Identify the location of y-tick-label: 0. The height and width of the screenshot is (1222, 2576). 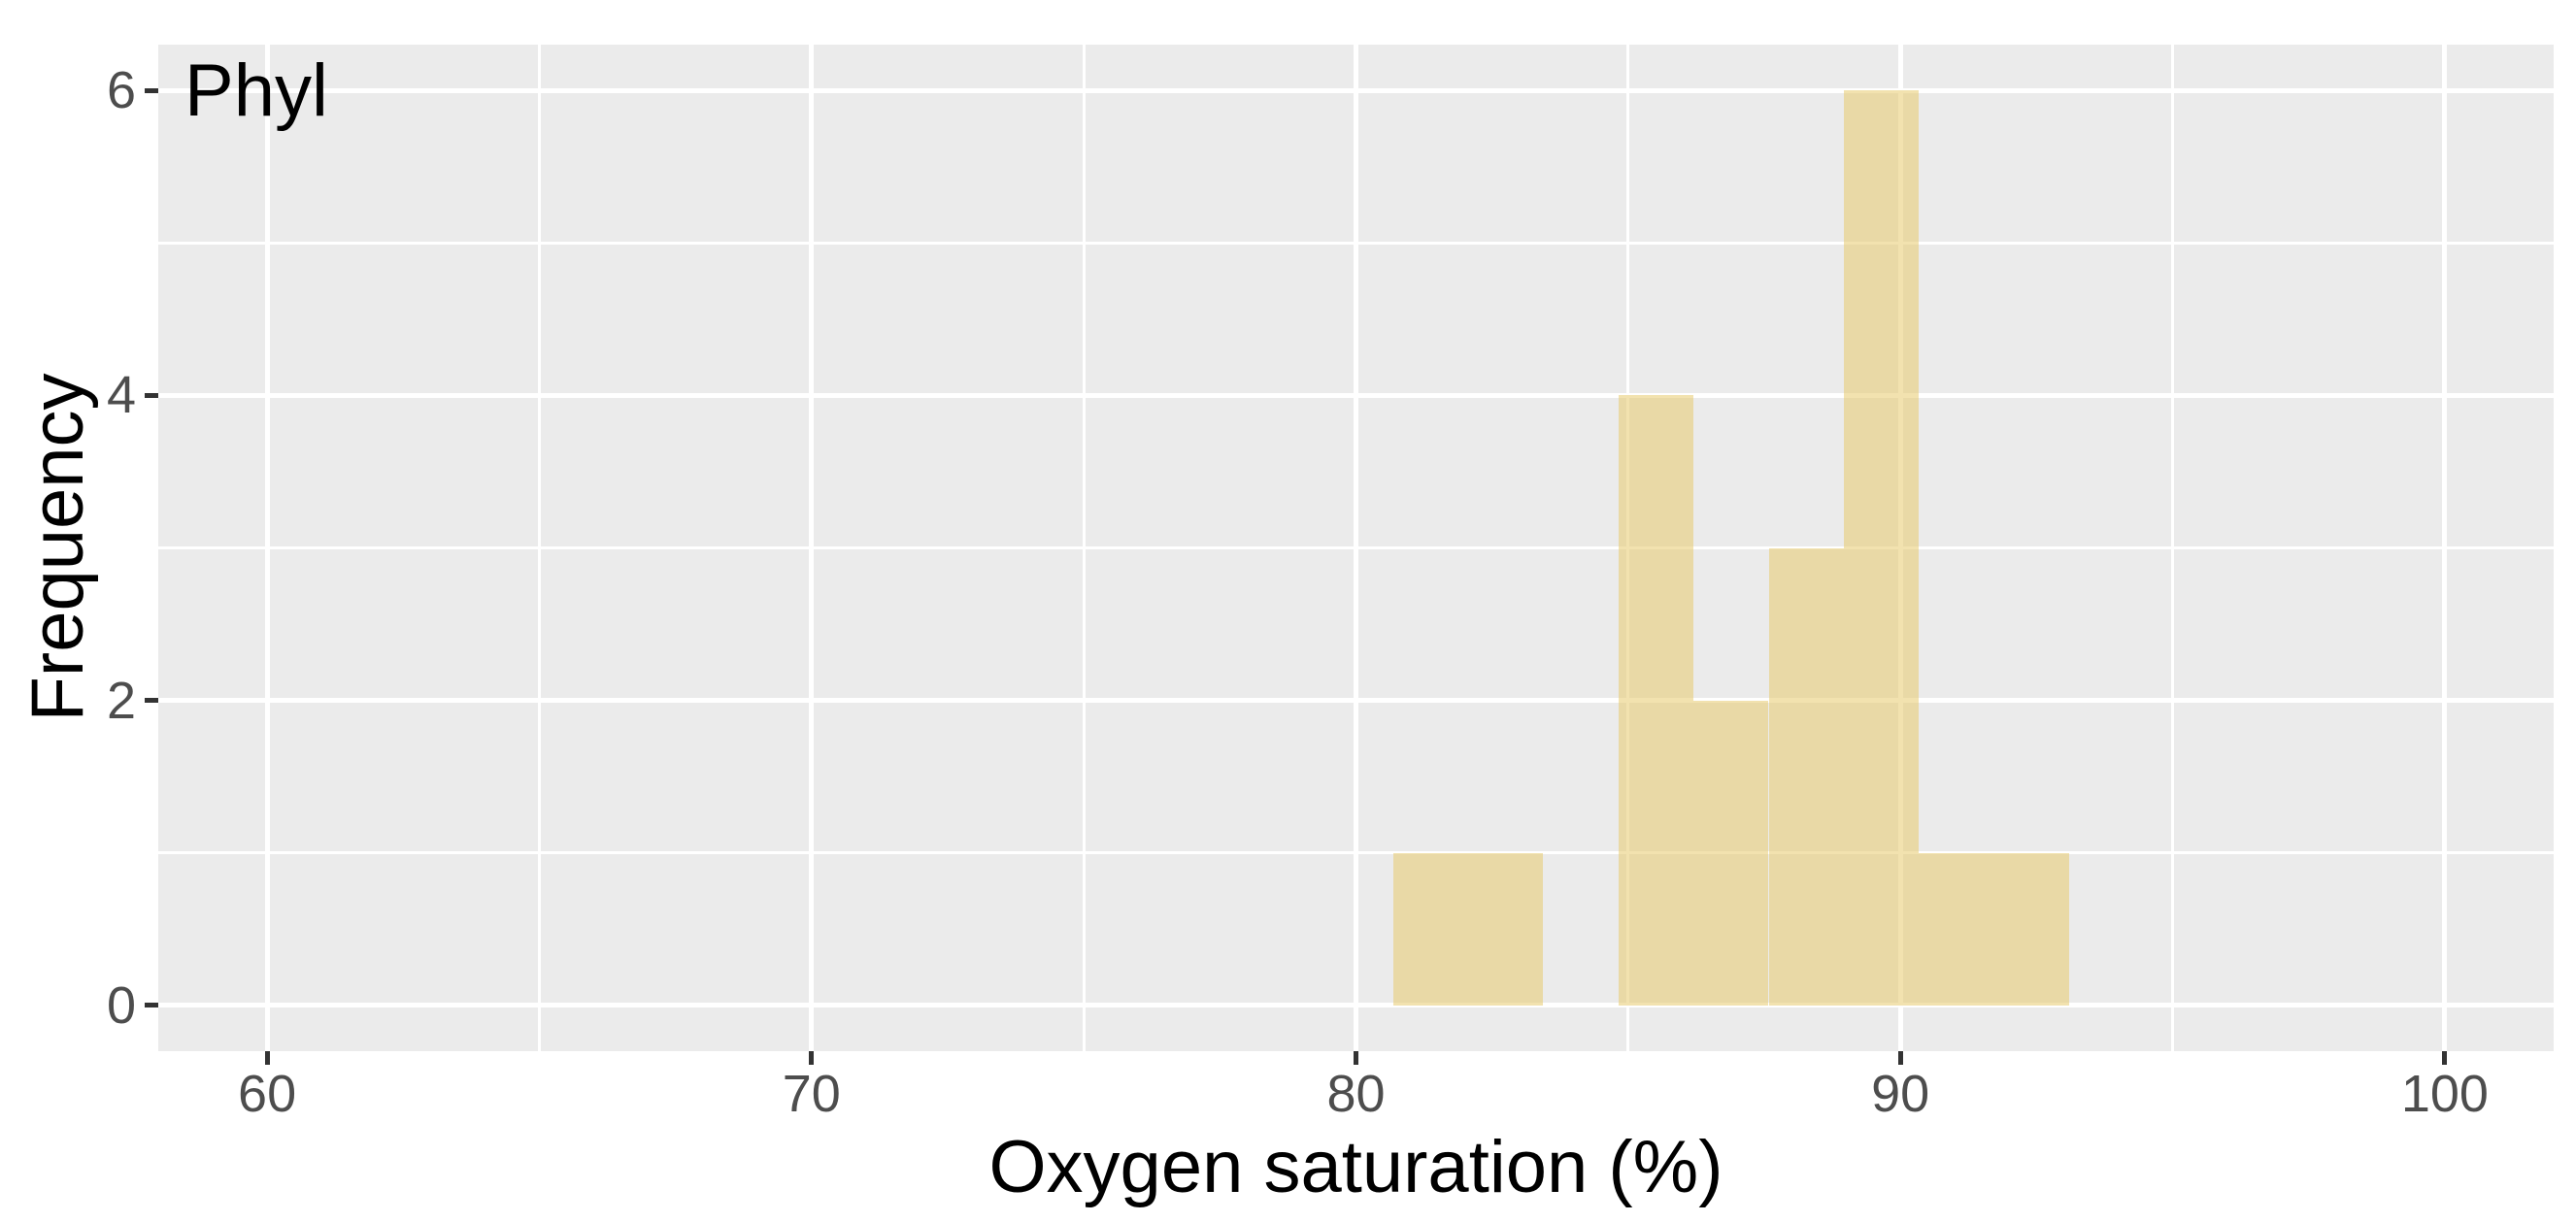
(121, 1005).